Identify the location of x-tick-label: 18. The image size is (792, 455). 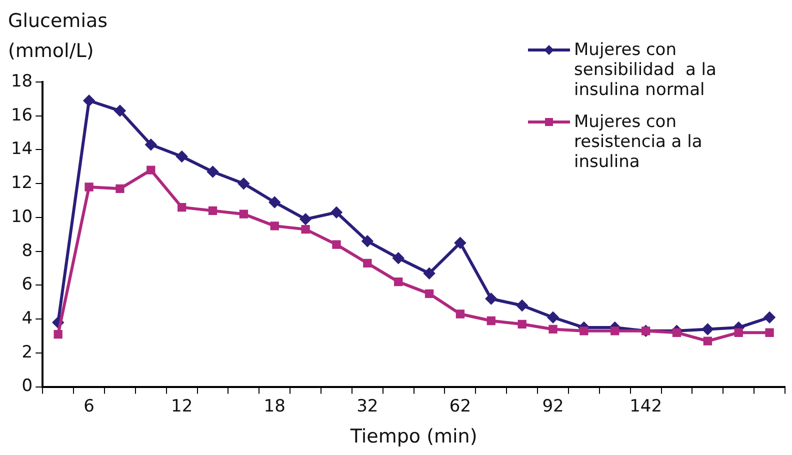
(275, 406).